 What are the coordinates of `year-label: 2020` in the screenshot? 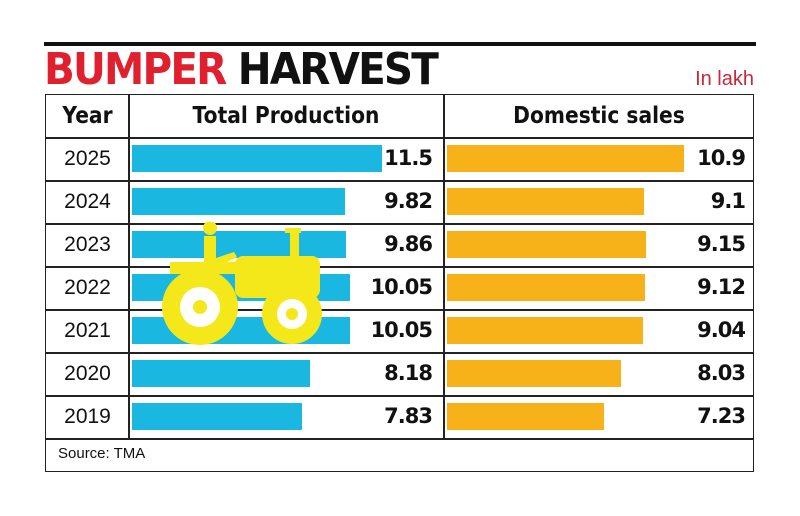 It's located at (87, 373).